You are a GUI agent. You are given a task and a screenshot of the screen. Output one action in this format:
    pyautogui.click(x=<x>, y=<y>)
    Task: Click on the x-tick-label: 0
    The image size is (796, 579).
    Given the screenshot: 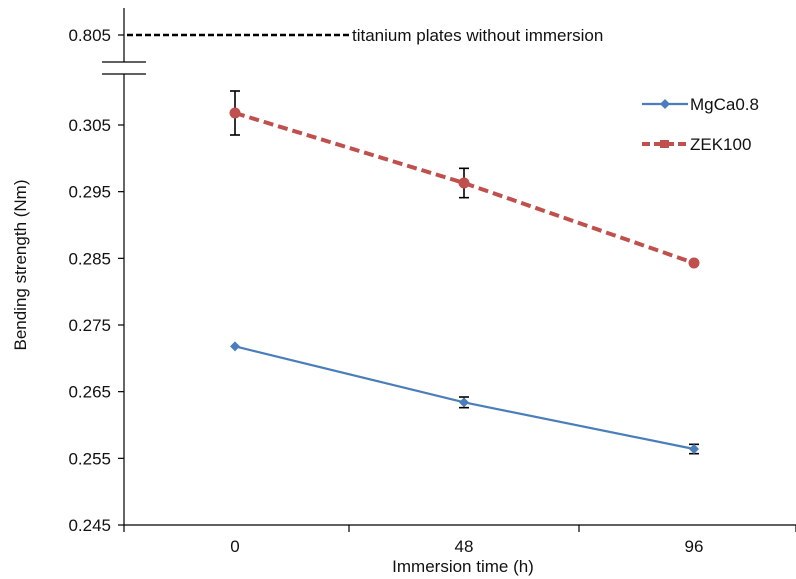 What is the action you would take?
    pyautogui.click(x=234, y=546)
    